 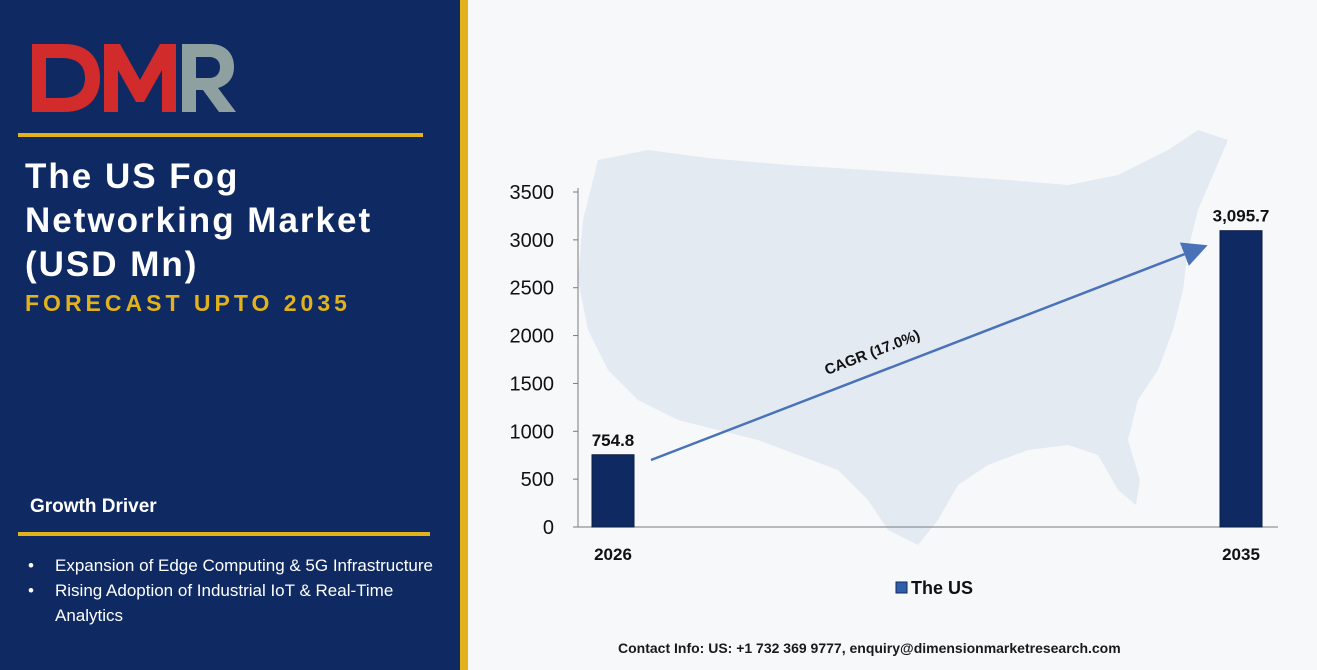 What do you see at coordinates (532, 241) in the screenshot?
I see `y-tick-label: 3000` at bounding box center [532, 241].